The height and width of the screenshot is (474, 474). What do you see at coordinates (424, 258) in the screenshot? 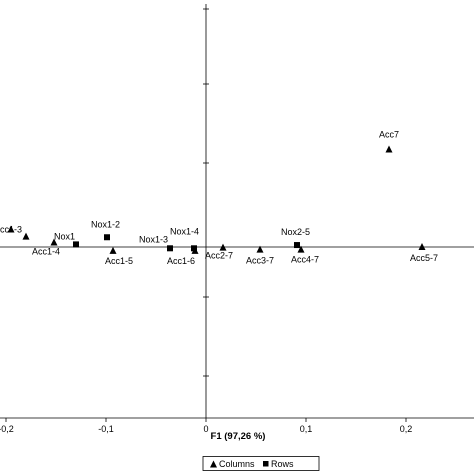
I see `point-label: Acc5-7` at bounding box center [424, 258].